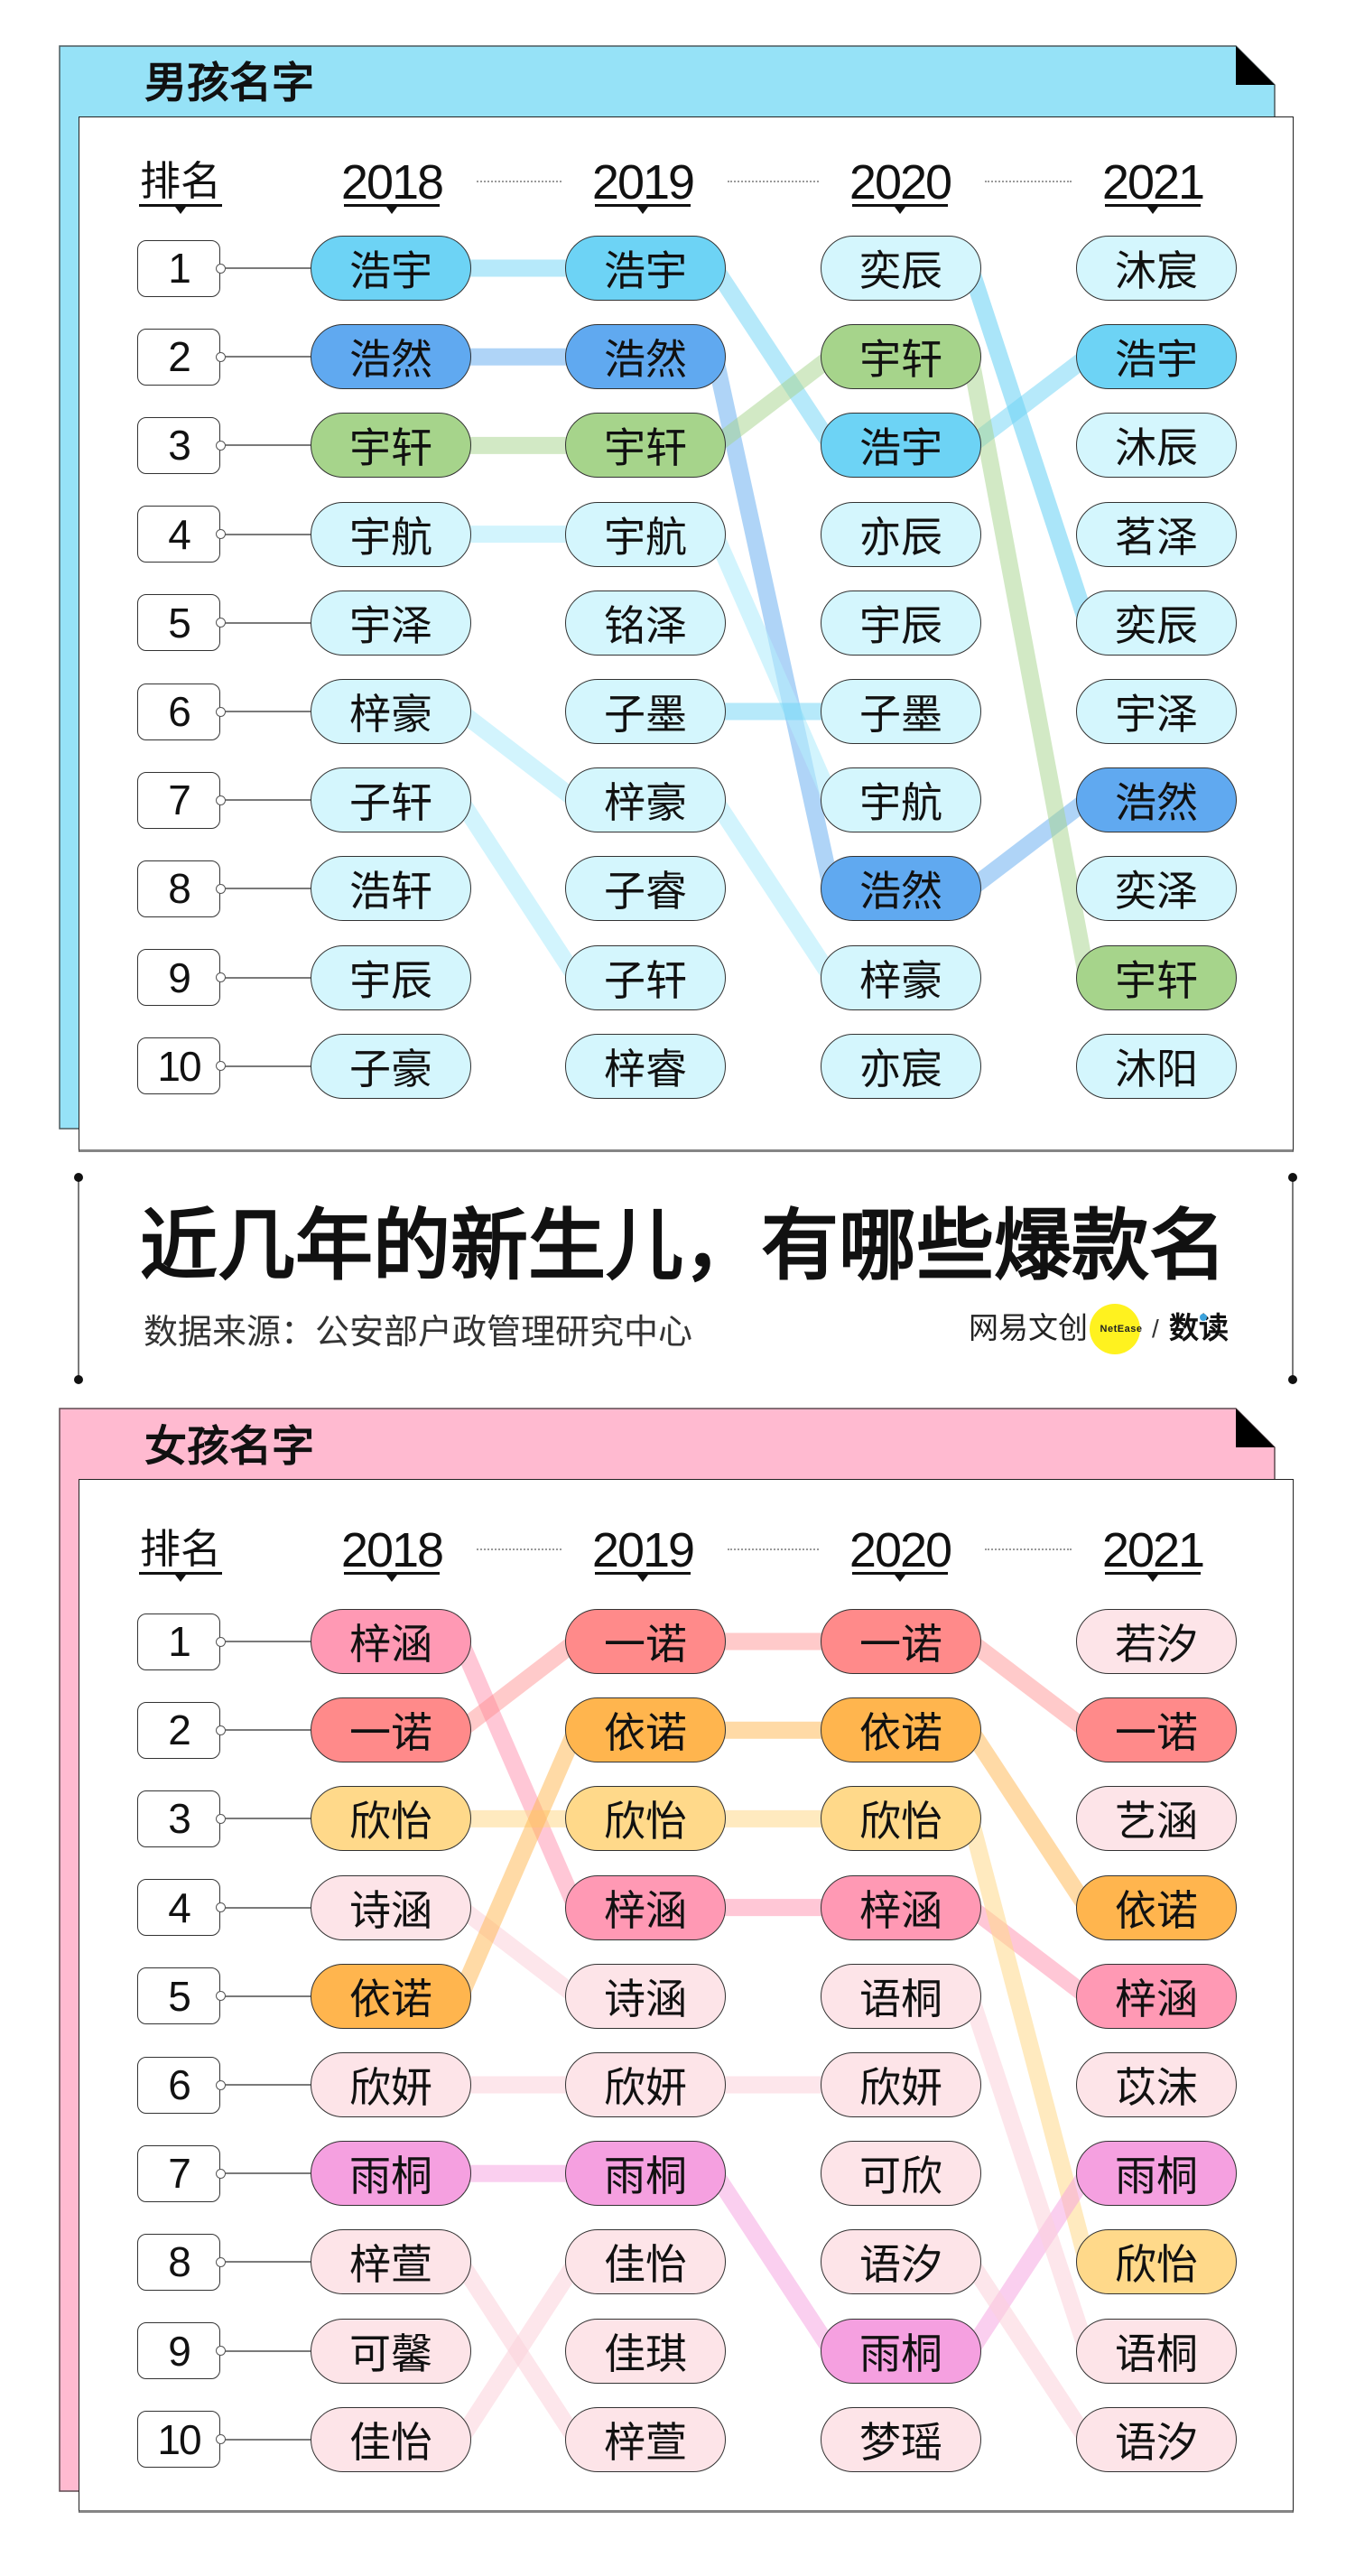 The width and height of the screenshot is (1355, 2576). Describe the element at coordinates (79, 1278) in the screenshot. I see `frame-left-line` at that location.